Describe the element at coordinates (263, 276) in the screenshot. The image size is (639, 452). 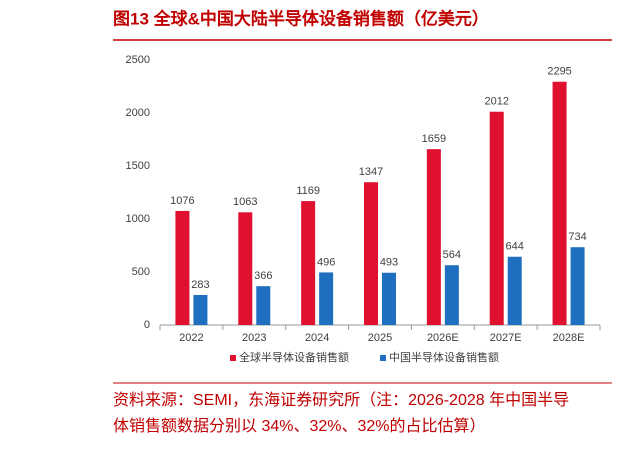
I see `data-label: 366` at that location.